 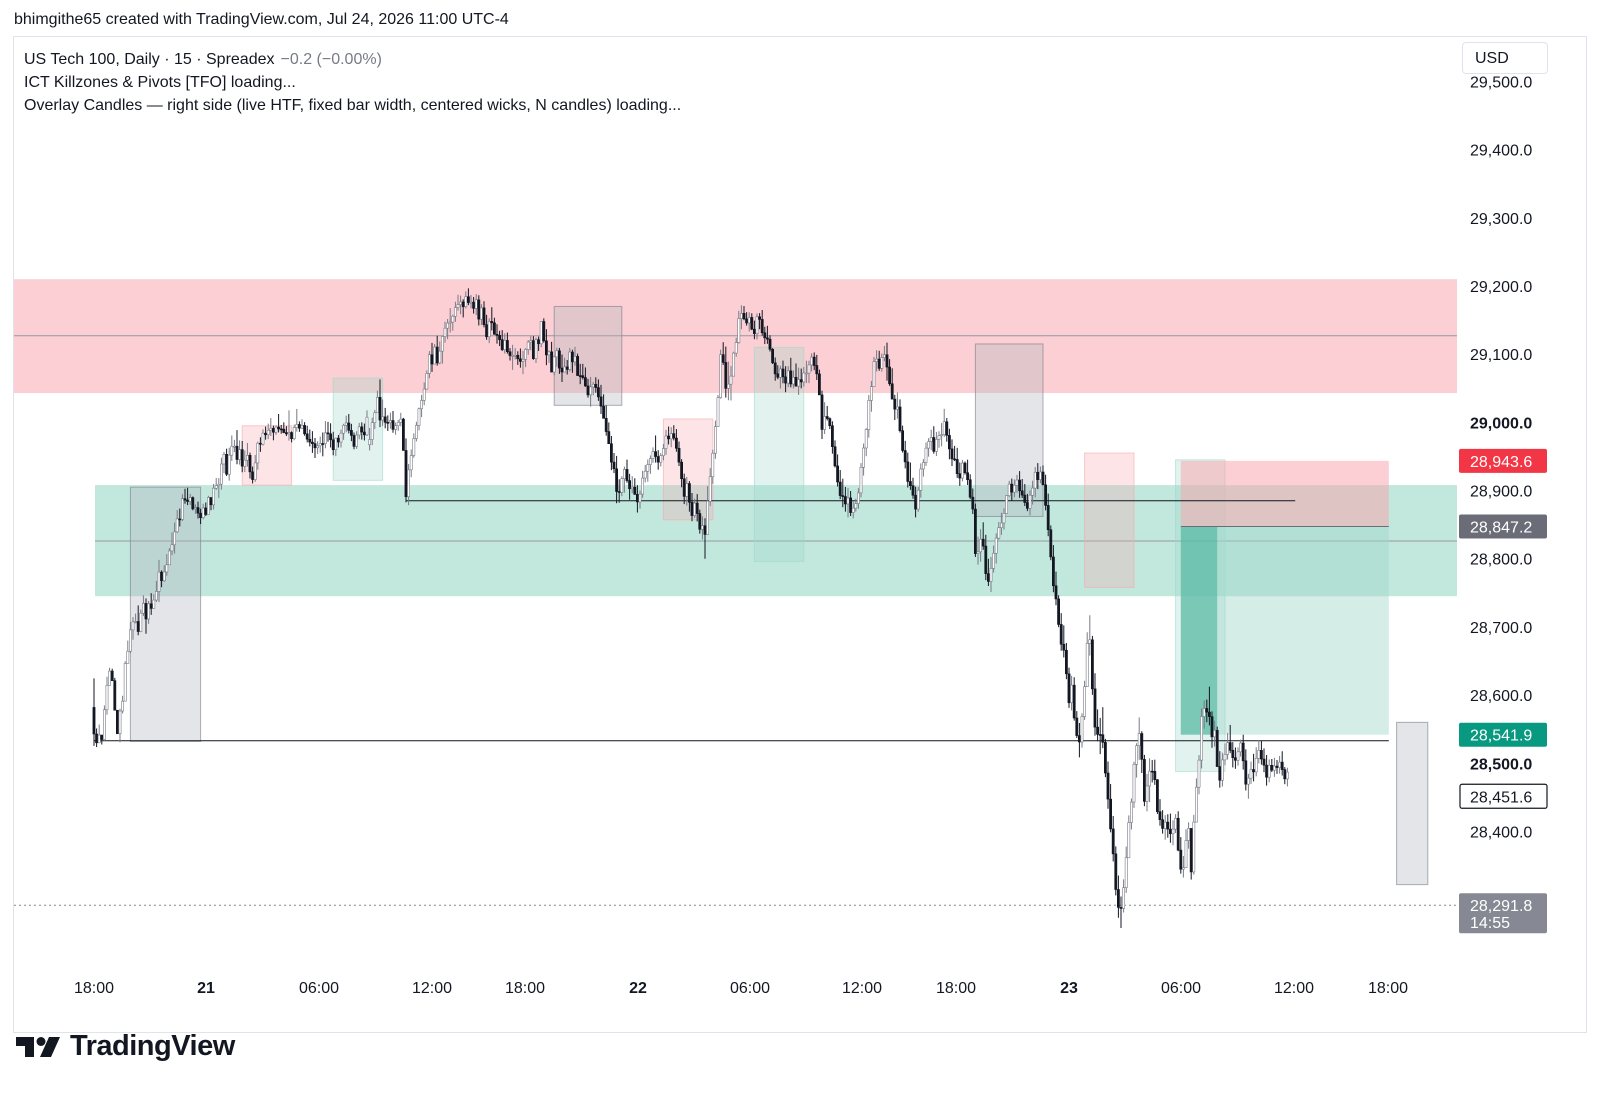 What do you see at coordinates (1109, 520) in the screenshot?
I see `session-box-red` at bounding box center [1109, 520].